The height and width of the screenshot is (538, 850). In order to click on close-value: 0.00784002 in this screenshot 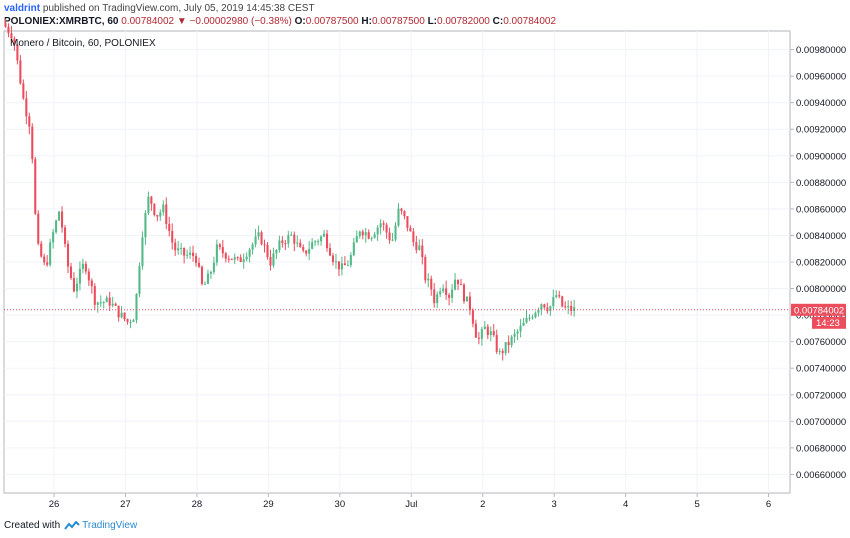, I will do `click(530, 21)`.